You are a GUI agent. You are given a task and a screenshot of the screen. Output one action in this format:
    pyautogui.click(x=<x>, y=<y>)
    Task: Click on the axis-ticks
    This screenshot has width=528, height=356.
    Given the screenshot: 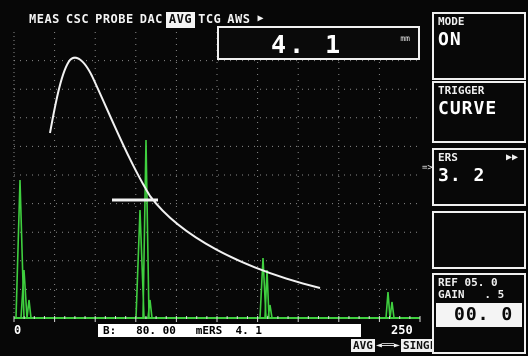 What is the action you would take?
    pyautogui.click(x=217, y=319)
    